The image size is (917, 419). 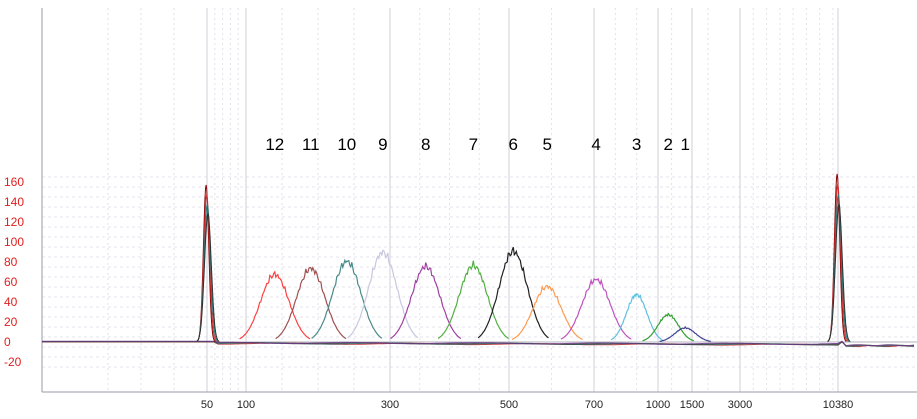 I want to click on x-tick-labels: 50 100 300 500 700 1000 1500 3000 10380, so click(x=527, y=405).